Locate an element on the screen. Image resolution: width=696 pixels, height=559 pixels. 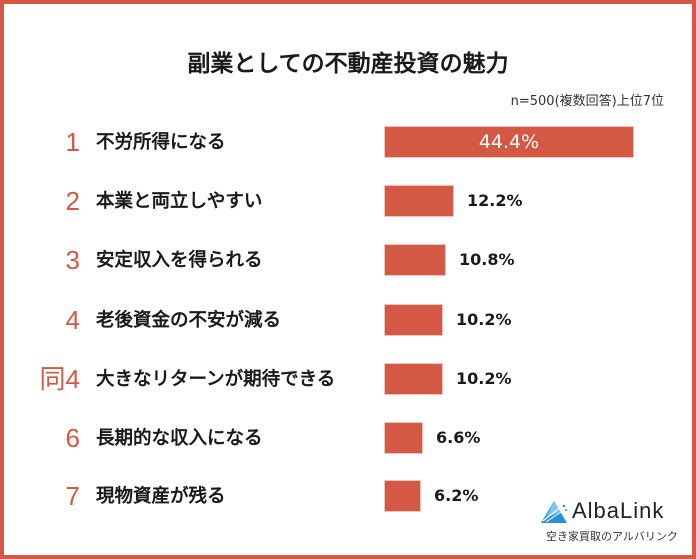
bar-row: 同4 大きなリターンが期待できる 10.2% is located at coordinates (348, 379).